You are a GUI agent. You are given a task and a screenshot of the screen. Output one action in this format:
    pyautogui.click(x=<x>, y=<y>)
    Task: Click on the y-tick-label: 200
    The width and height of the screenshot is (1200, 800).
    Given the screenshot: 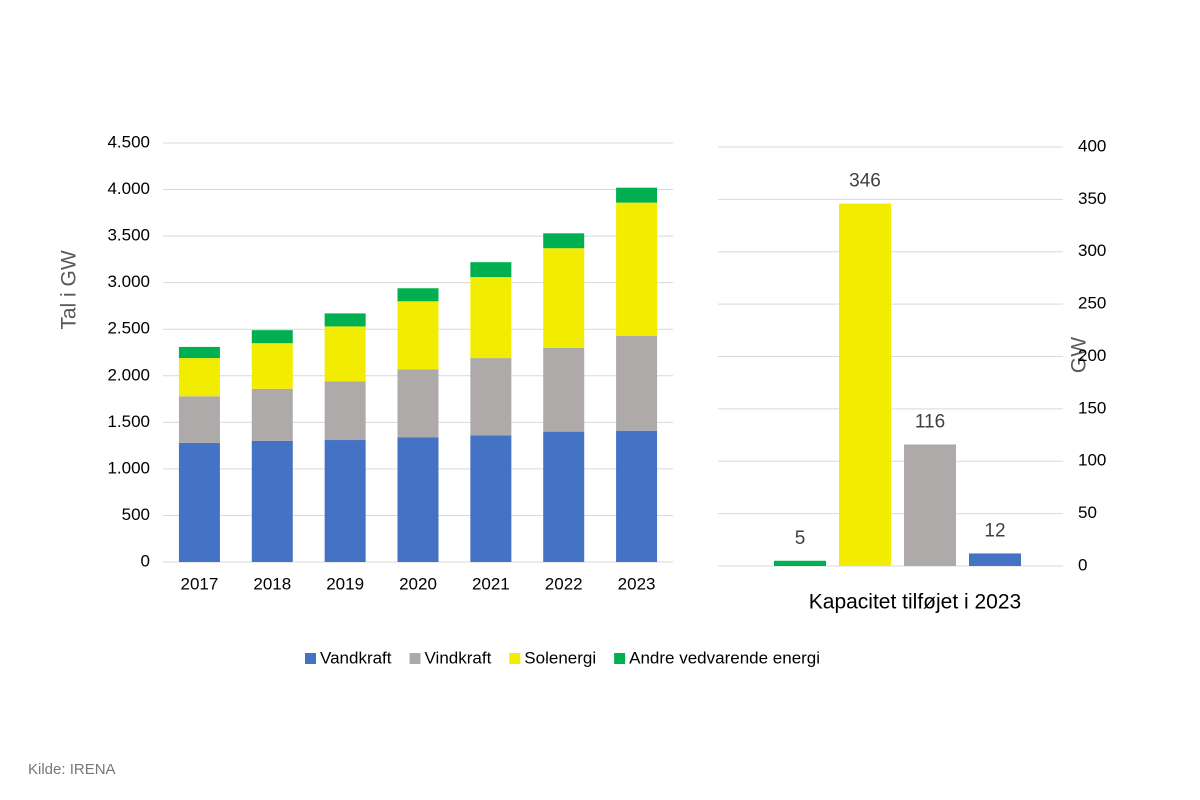 What is the action you would take?
    pyautogui.click(x=1092, y=355)
    